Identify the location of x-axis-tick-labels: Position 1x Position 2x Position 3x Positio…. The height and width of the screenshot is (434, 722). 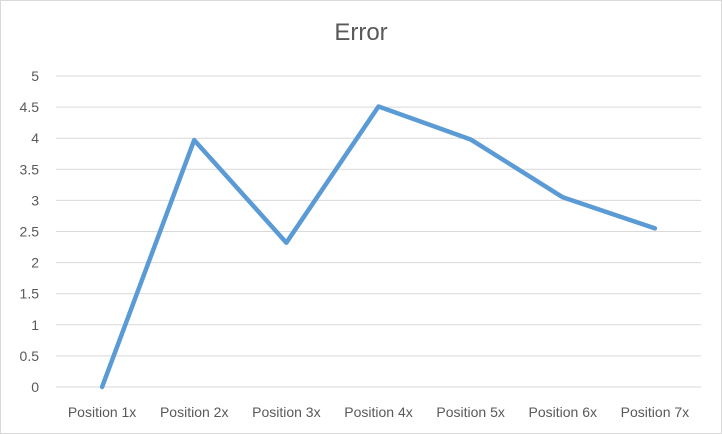
(378, 412).